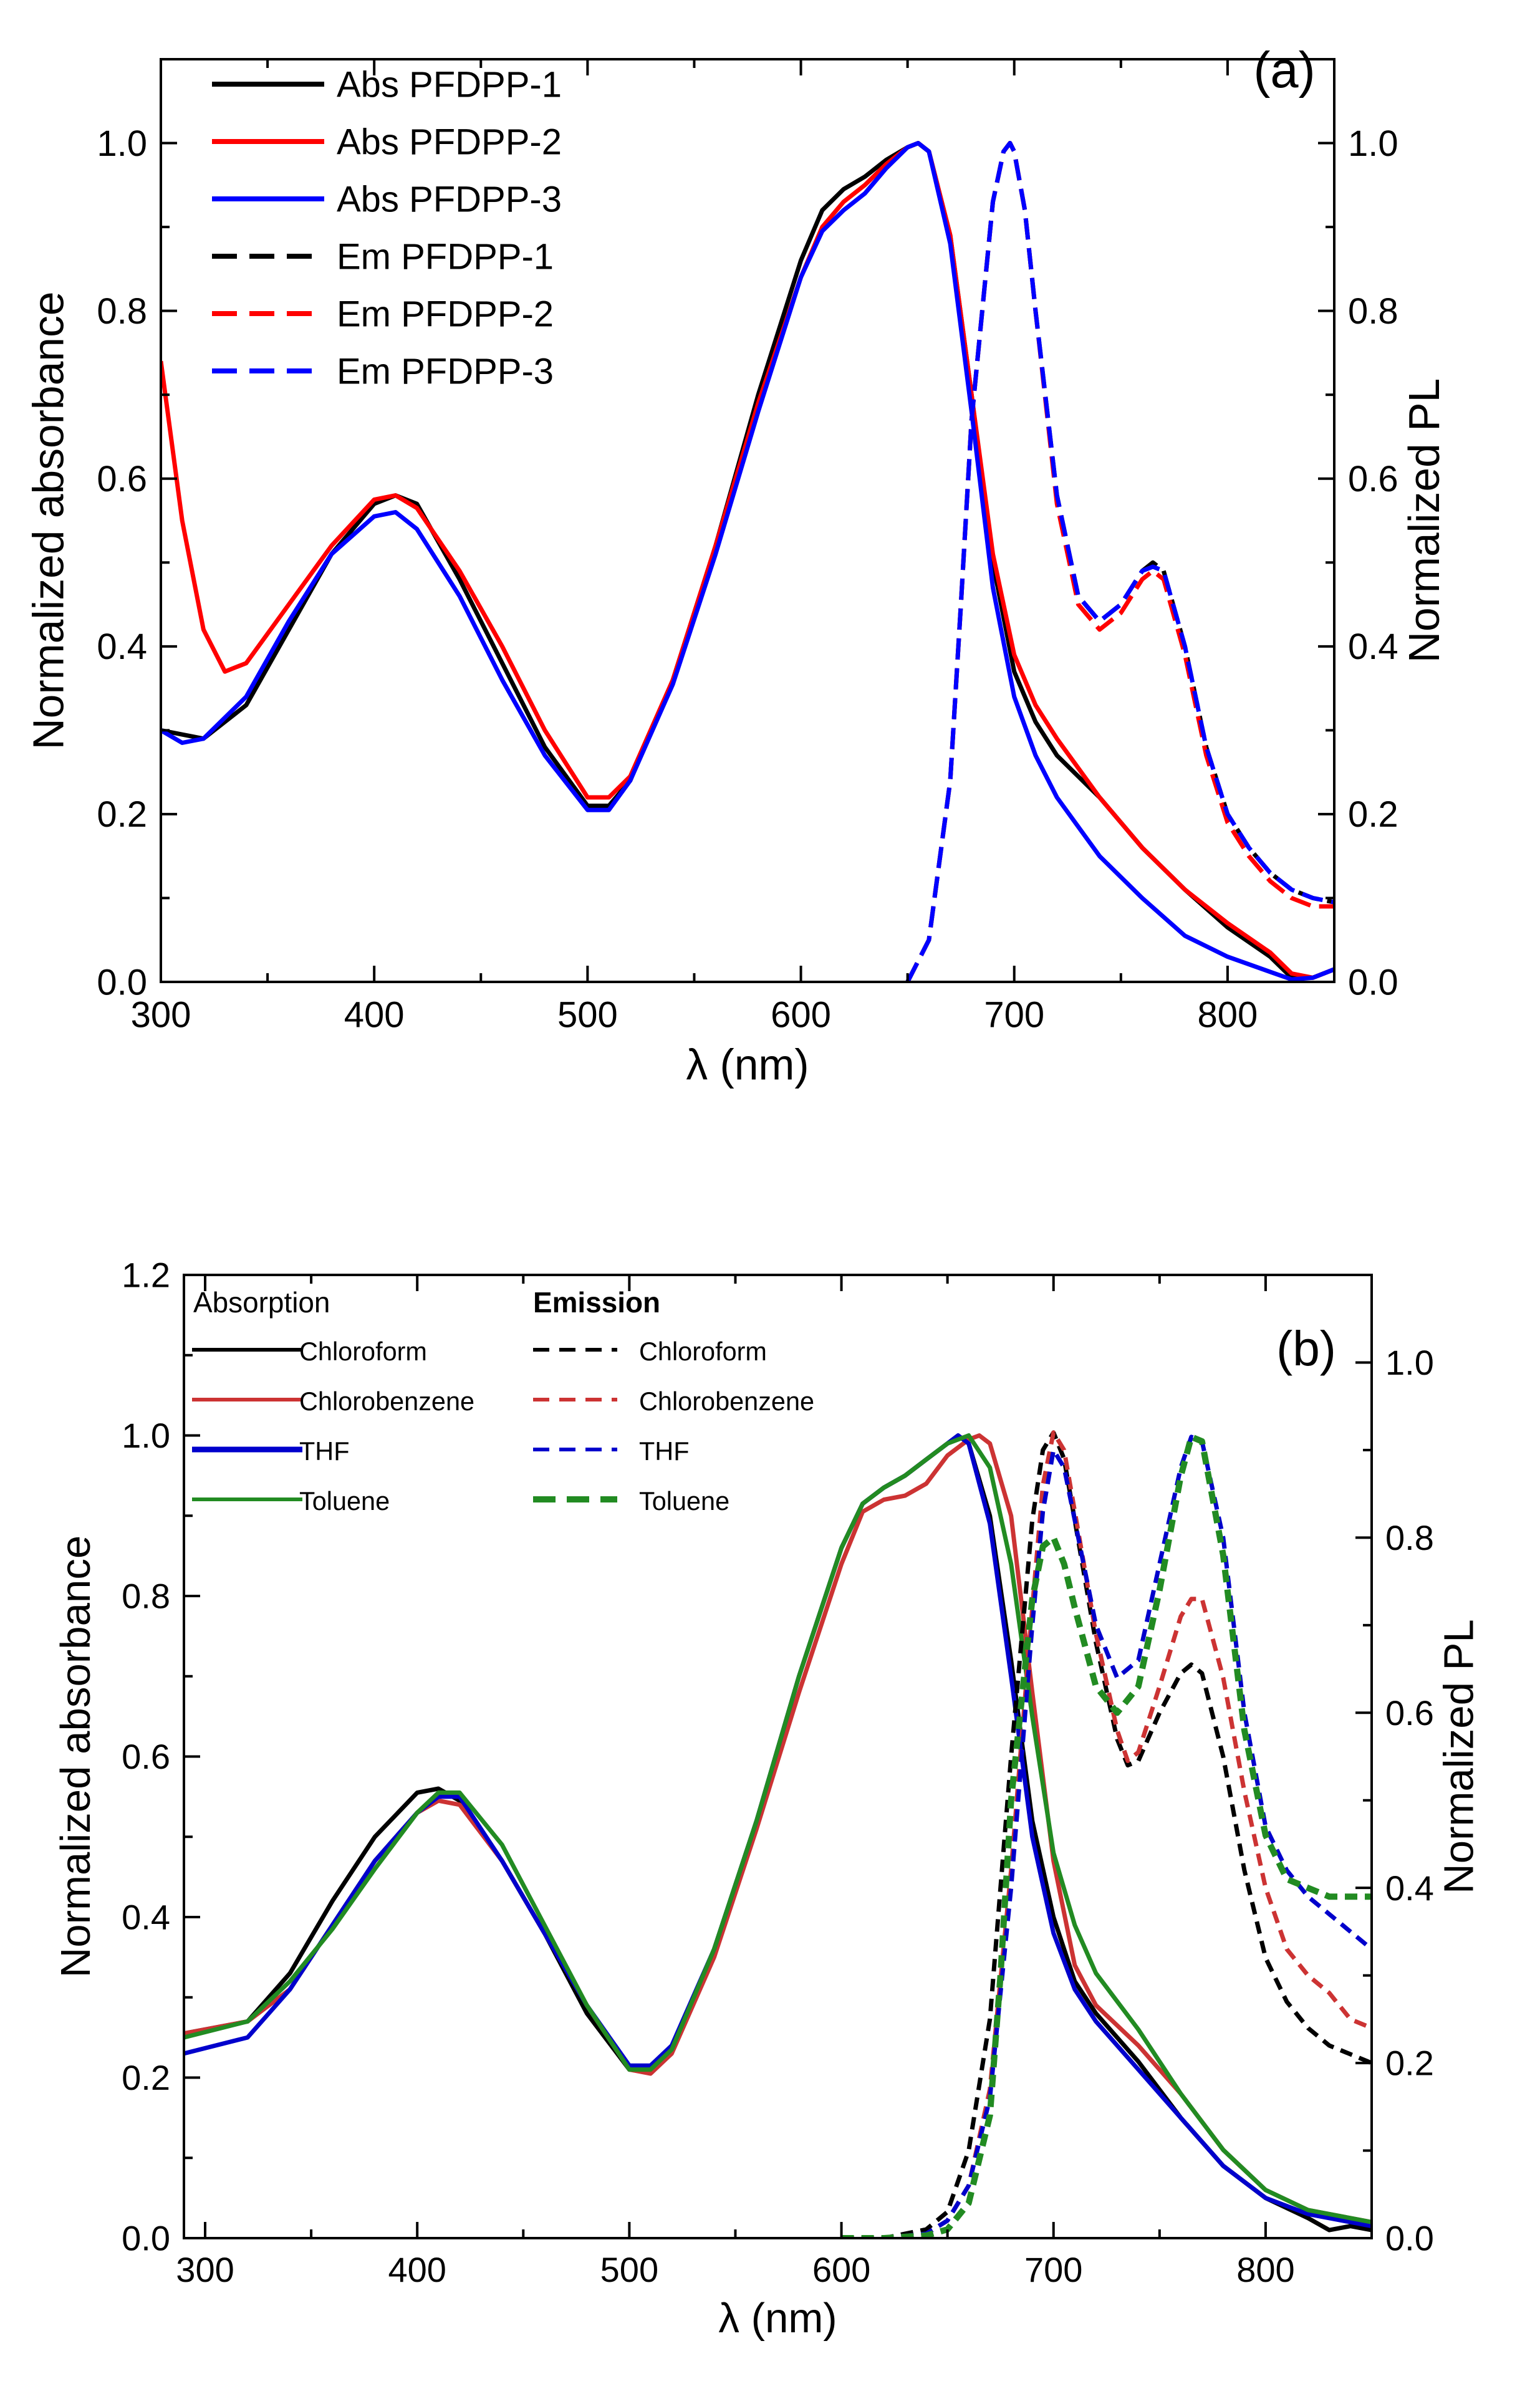 The height and width of the screenshot is (2394, 1540). I want to click on legend-entry-label: Abs PFDPP-2, so click(449, 142).